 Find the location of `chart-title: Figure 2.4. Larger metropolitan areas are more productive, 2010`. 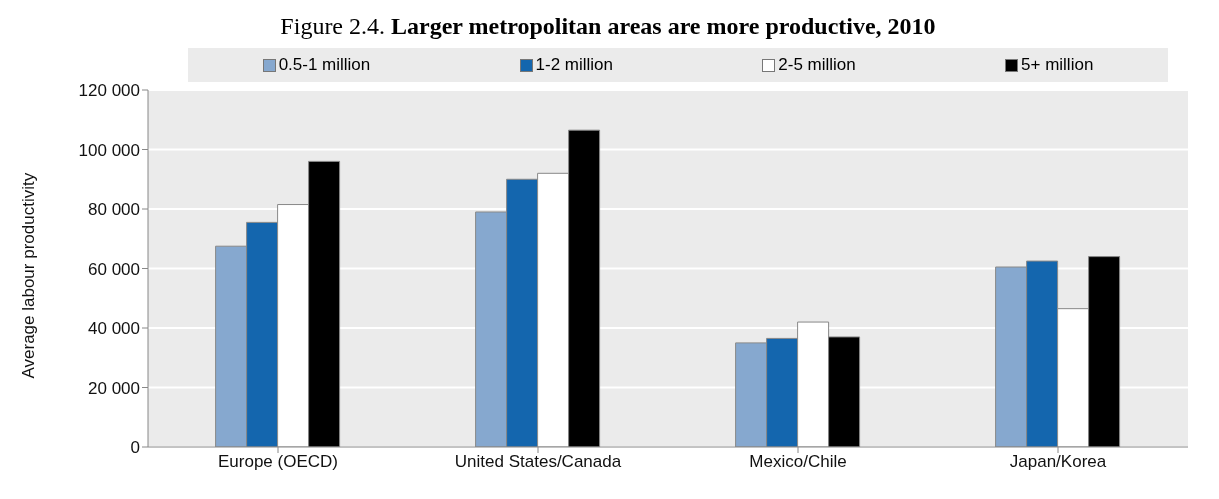

chart-title: Figure 2.4. Larger metropolitan areas are more productive, 2010 is located at coordinates (608, 26).